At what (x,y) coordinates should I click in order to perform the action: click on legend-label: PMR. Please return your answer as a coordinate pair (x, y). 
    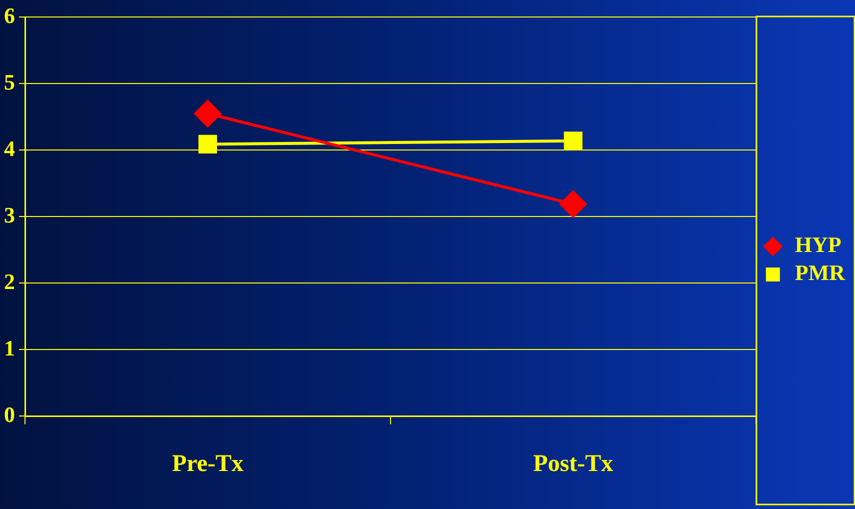
    Looking at the image, I should click on (820, 273).